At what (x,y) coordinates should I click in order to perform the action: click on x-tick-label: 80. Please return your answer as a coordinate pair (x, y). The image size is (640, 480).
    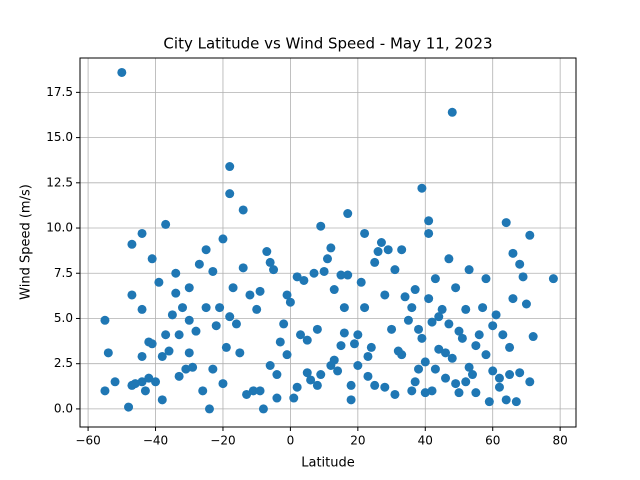
    Looking at the image, I should click on (560, 441).